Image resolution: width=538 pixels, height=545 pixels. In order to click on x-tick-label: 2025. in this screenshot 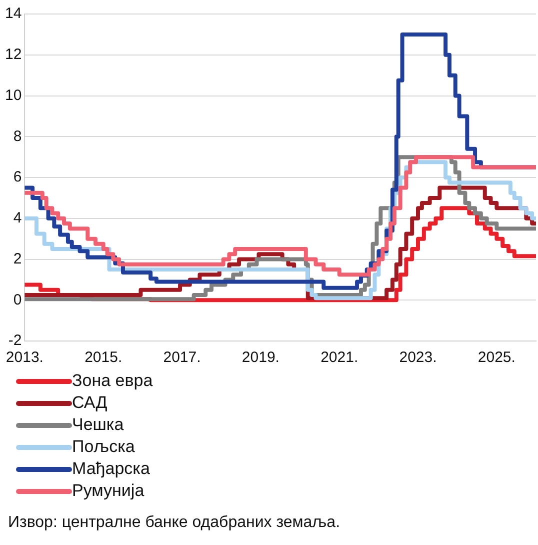, I will do `click(497, 357)`.